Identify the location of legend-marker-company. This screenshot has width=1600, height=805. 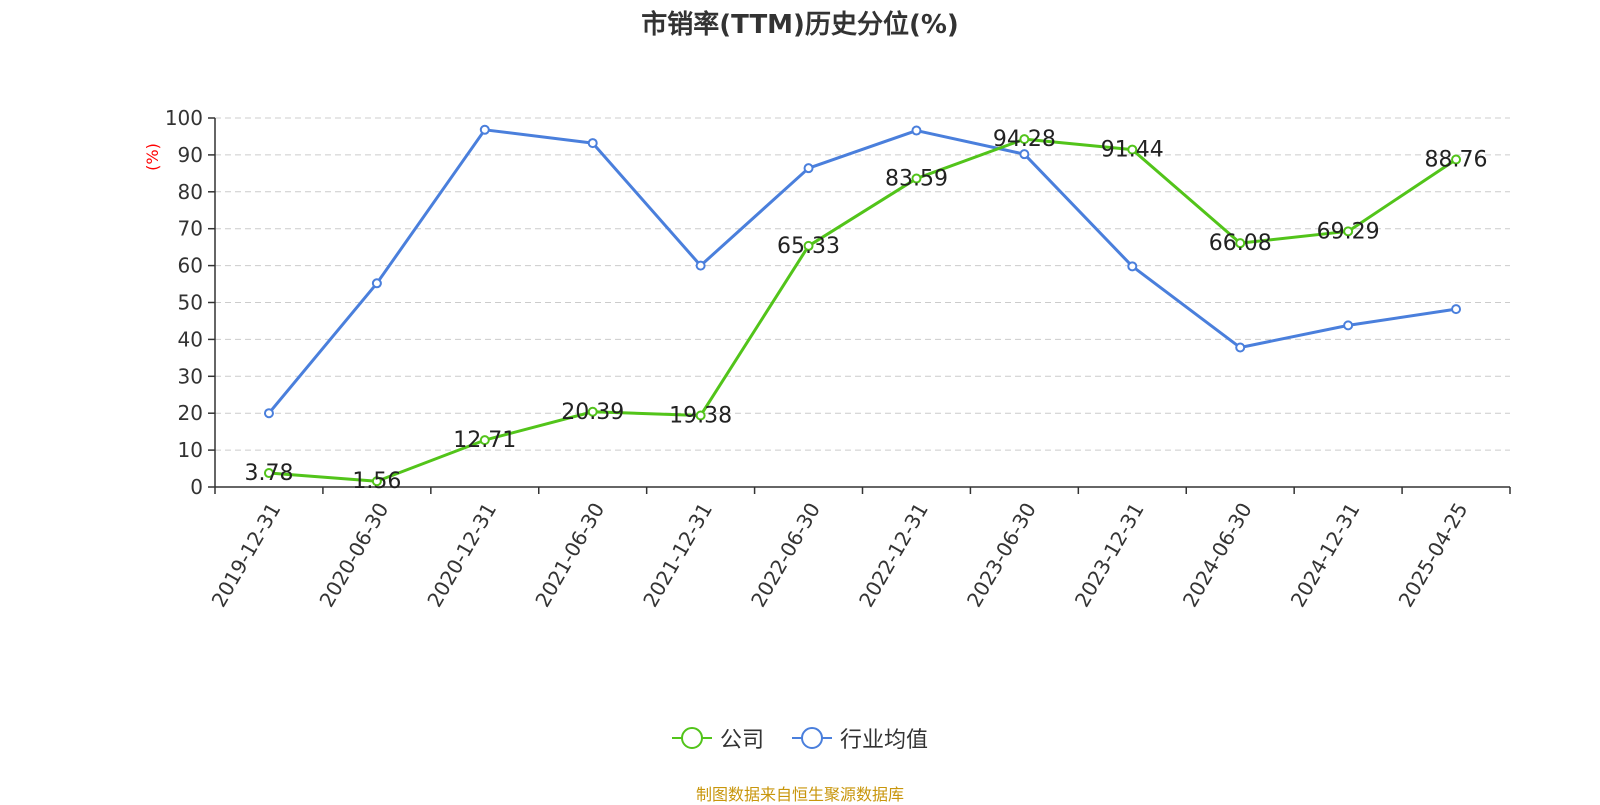
(691, 738).